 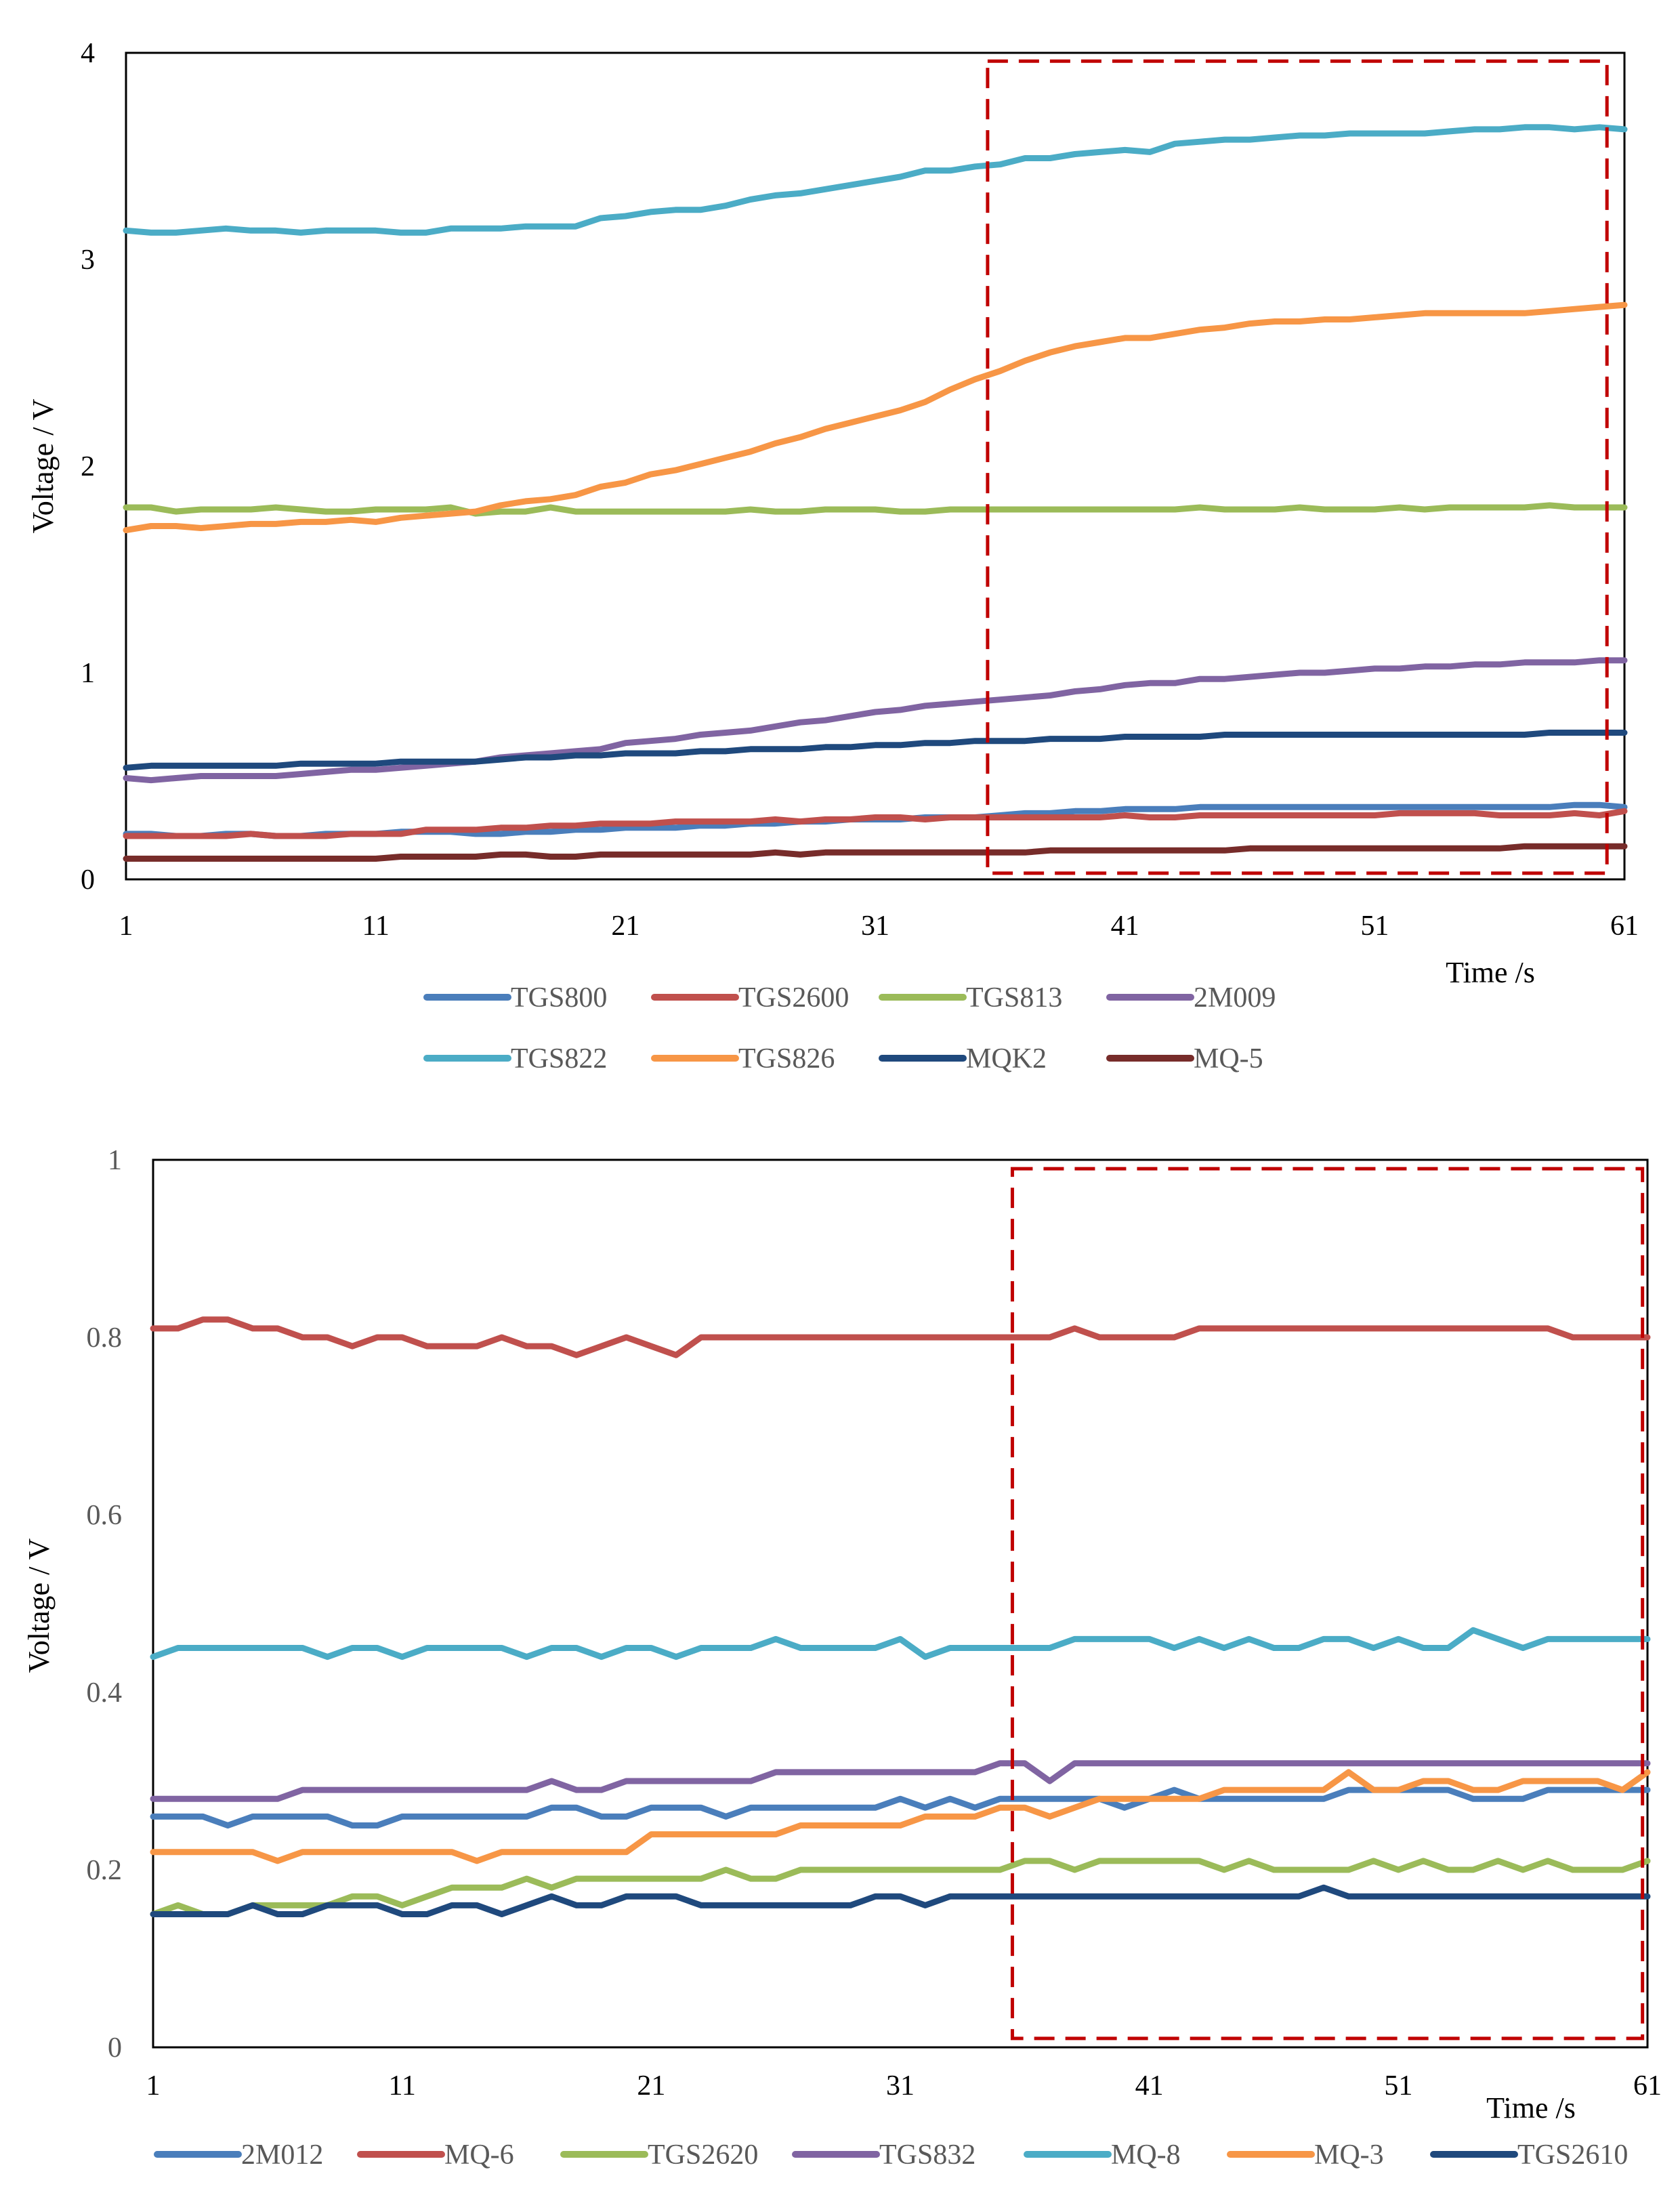 What do you see at coordinates (875, 721) in the screenshot?
I see `series-line-2M009` at bounding box center [875, 721].